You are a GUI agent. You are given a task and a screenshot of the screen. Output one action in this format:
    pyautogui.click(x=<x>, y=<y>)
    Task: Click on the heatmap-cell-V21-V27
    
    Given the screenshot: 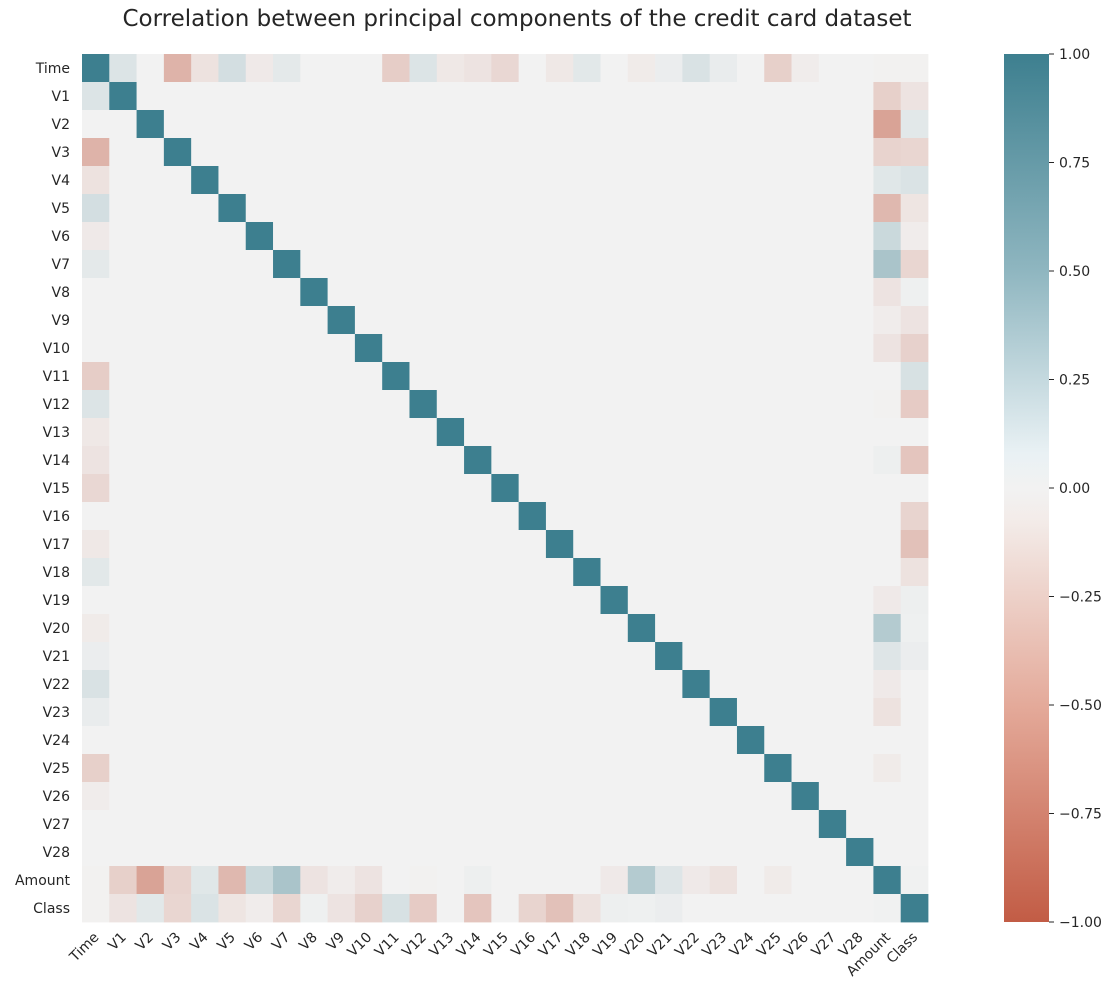 What is the action you would take?
    pyautogui.click(x=832, y=656)
    